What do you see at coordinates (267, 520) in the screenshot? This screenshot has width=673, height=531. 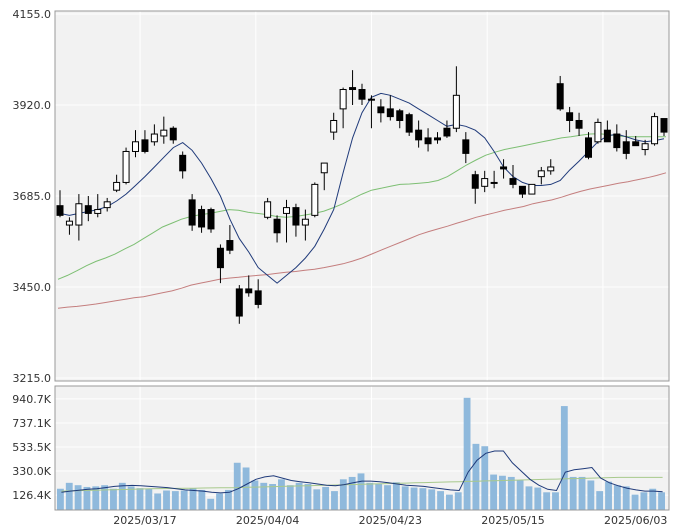 I see `date-tick-label: 2025/04/04` at bounding box center [267, 520].